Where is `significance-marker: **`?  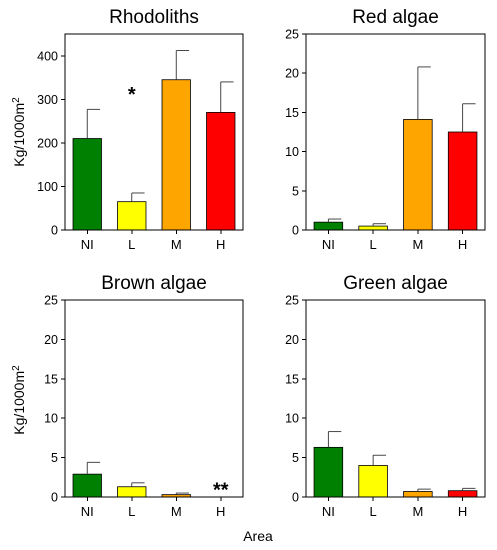 significance-marker: ** is located at coordinates (221, 491).